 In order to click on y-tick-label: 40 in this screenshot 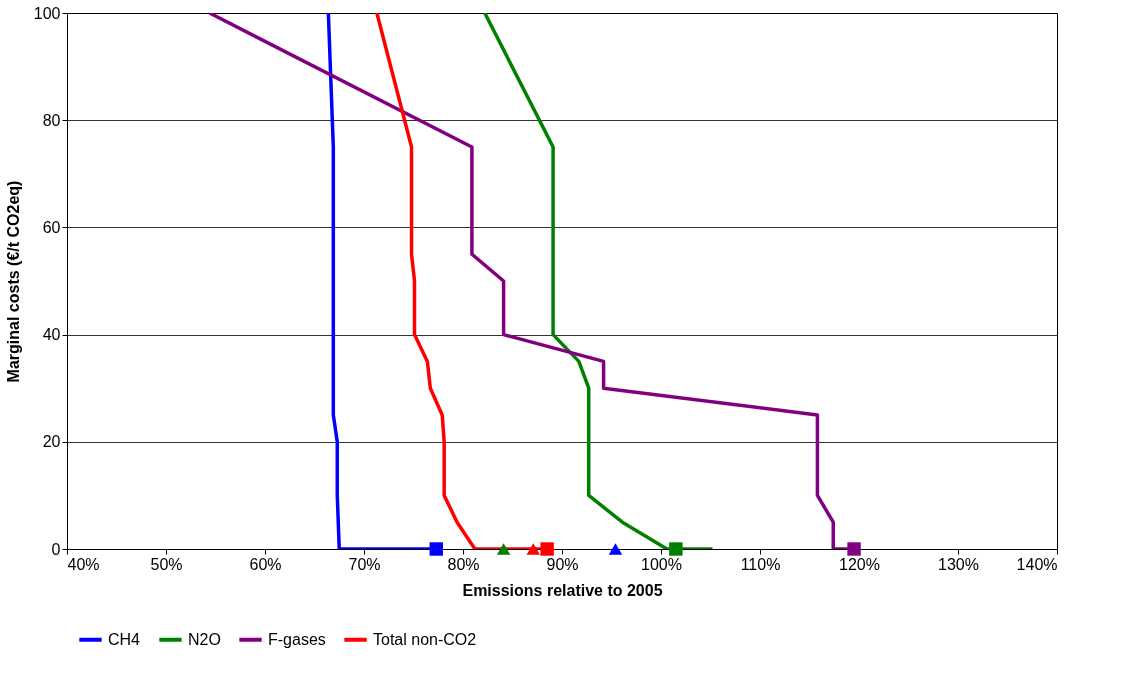, I will do `click(51, 335)`.